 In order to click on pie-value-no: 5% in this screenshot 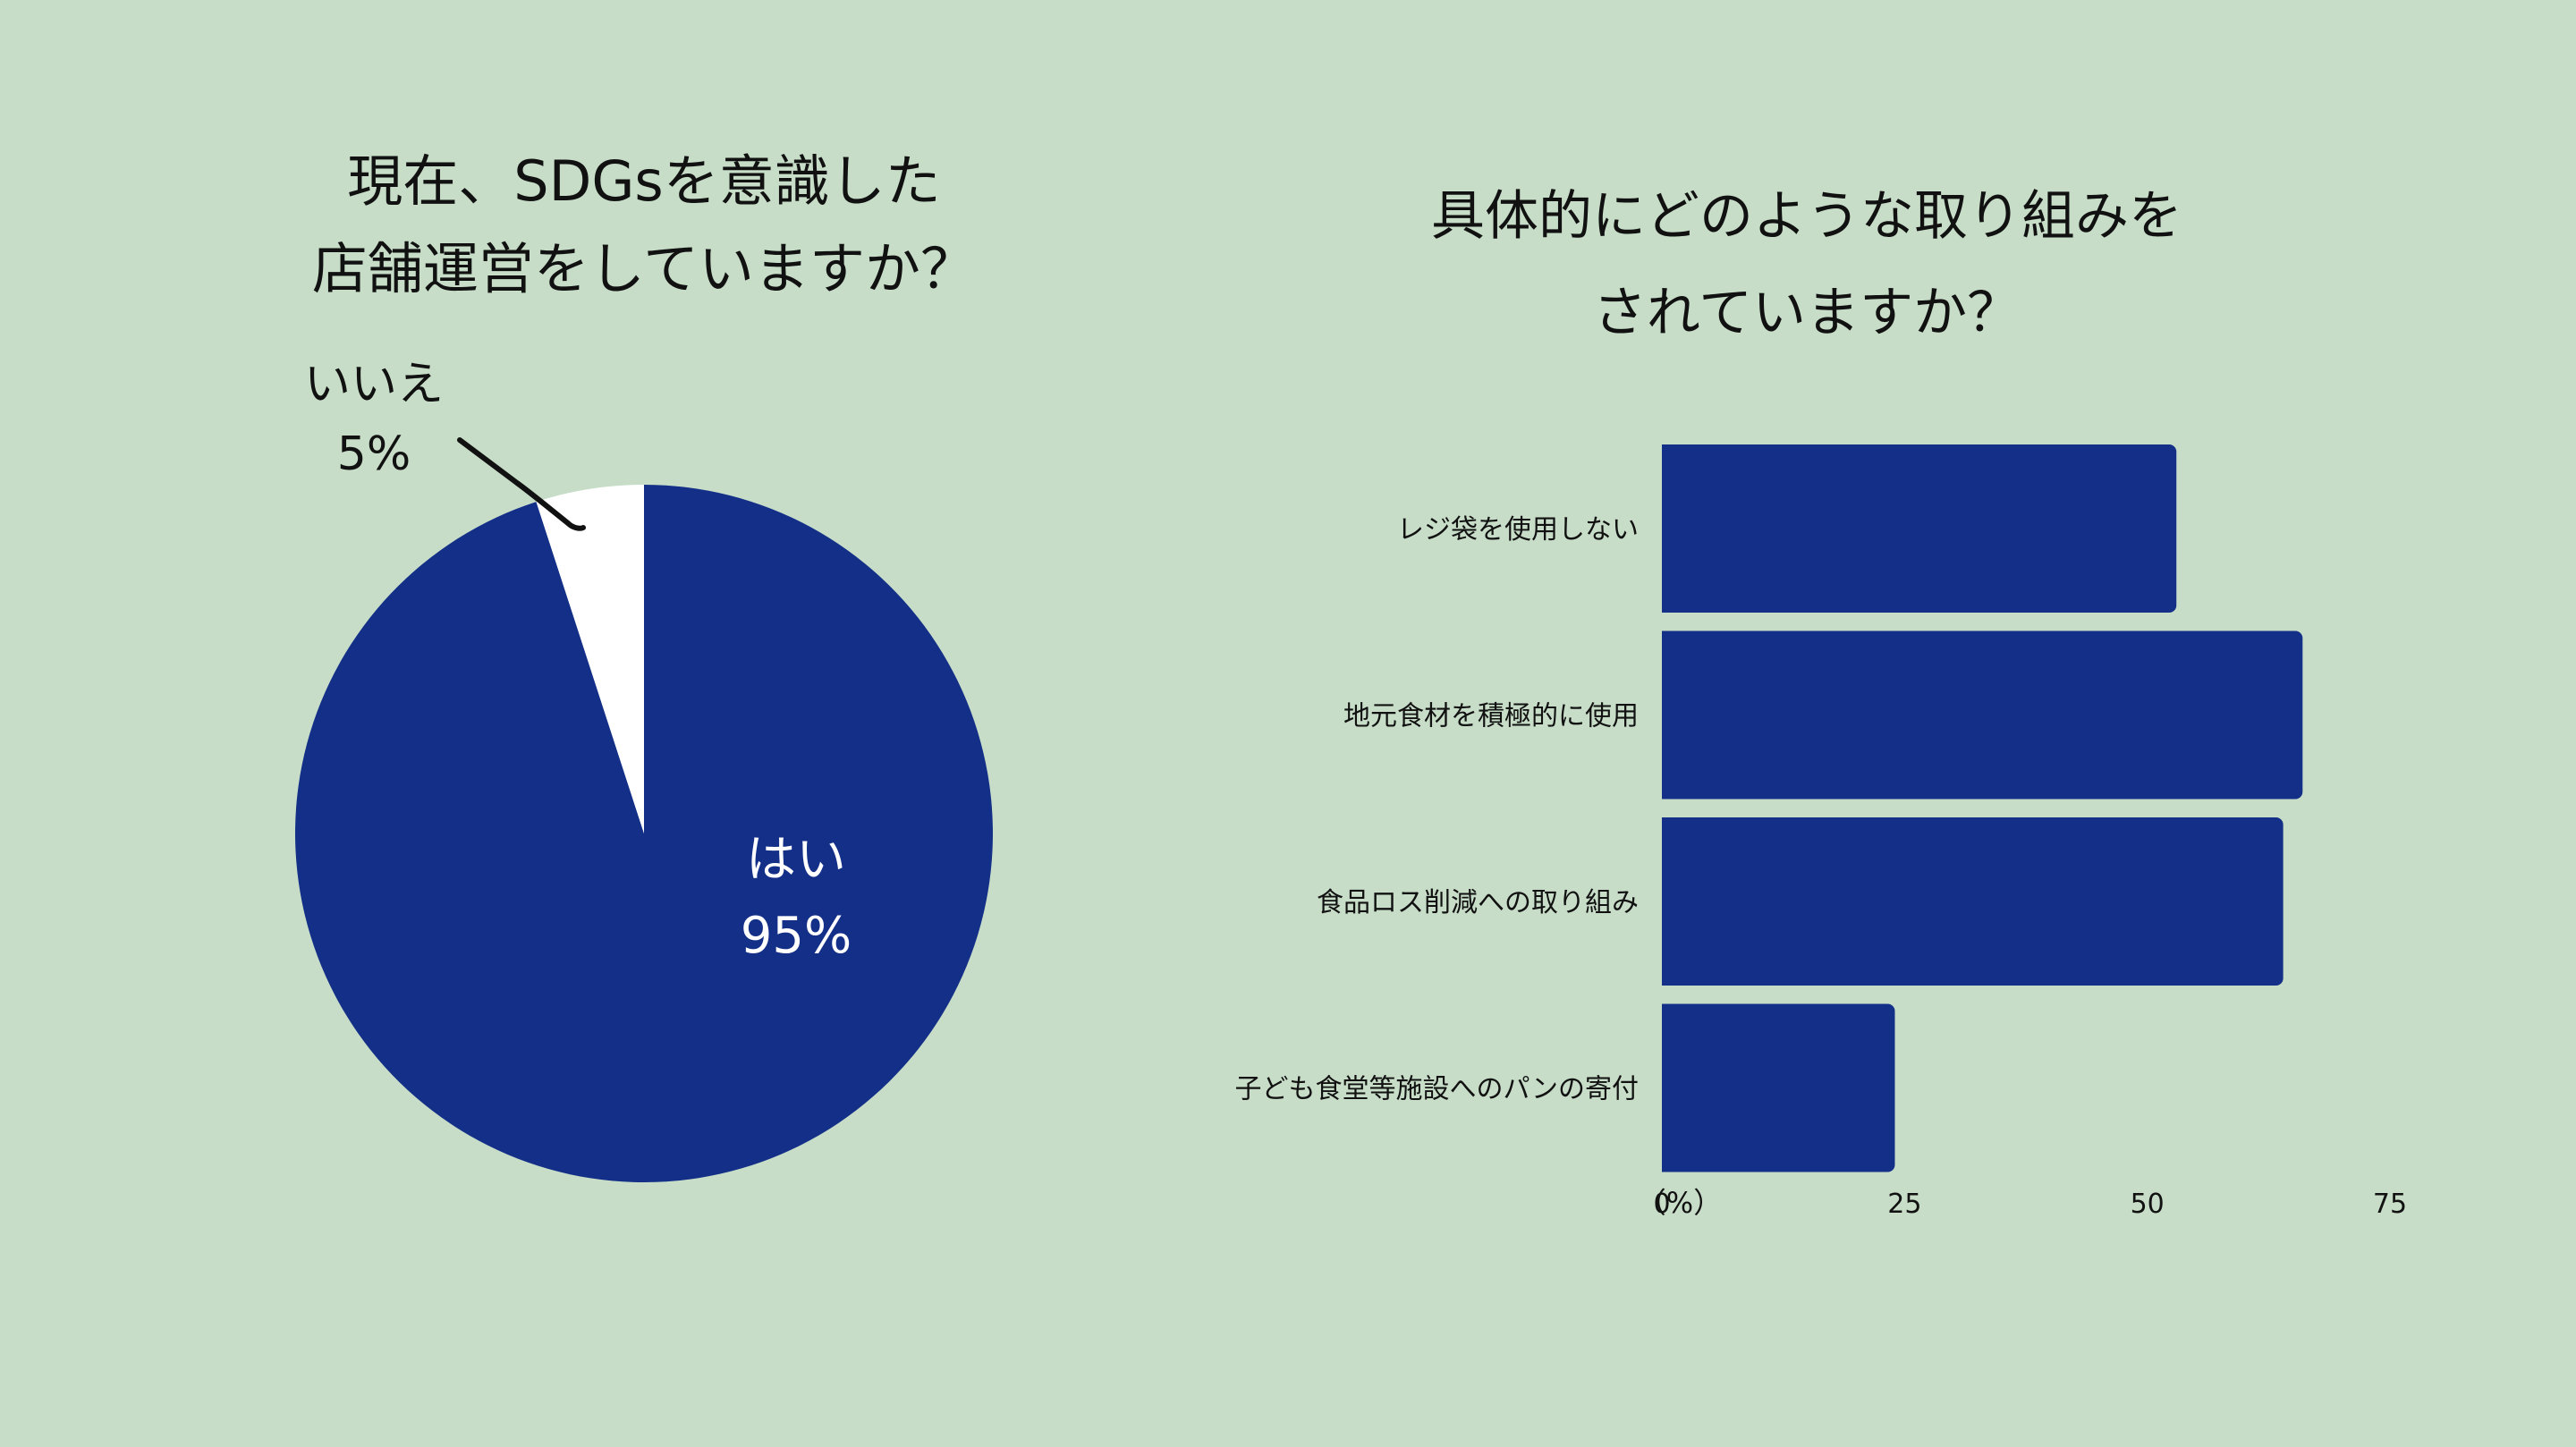, I will do `click(374, 454)`.